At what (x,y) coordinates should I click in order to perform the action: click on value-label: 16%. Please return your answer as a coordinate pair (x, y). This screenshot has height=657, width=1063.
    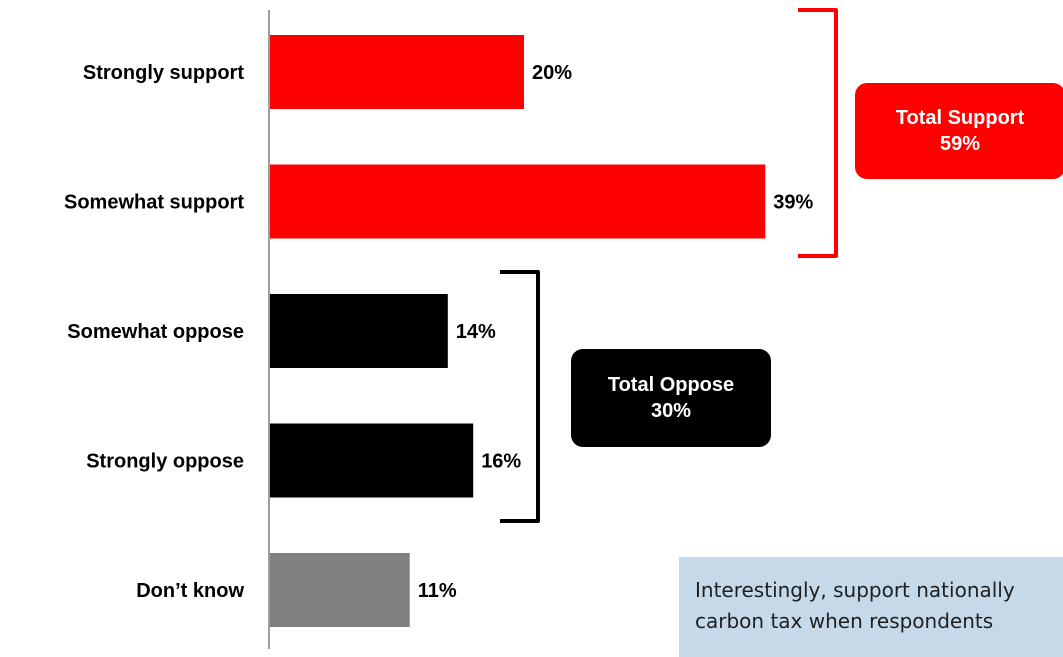
    Looking at the image, I should click on (501, 462).